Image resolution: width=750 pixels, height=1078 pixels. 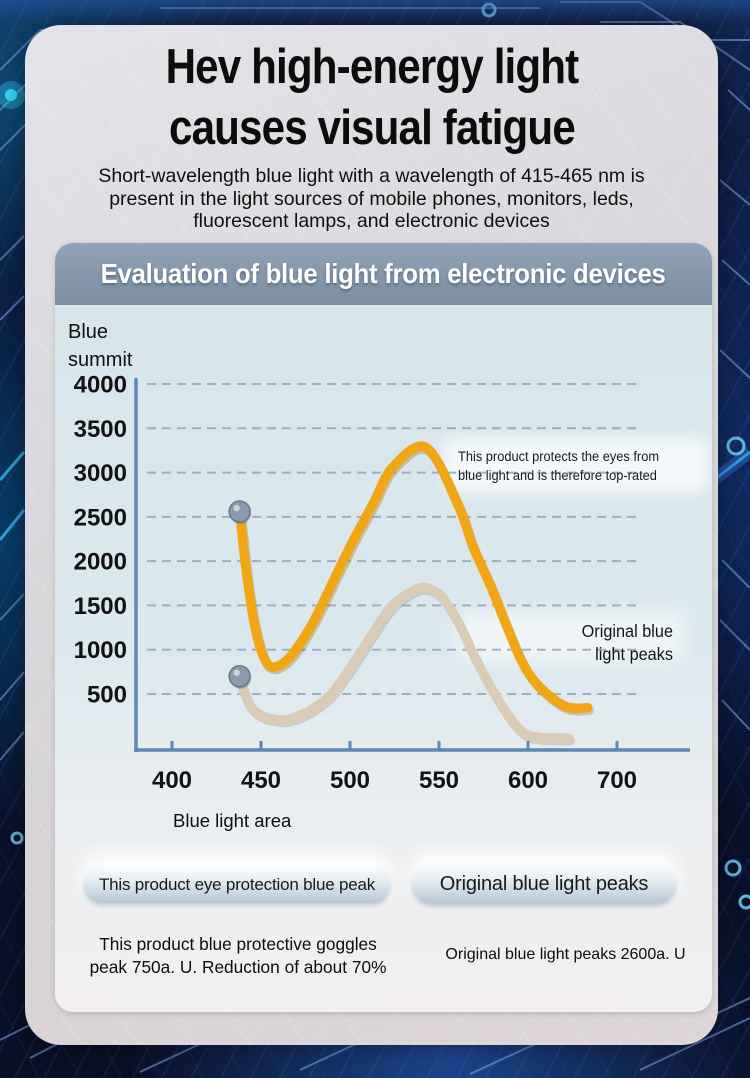 What do you see at coordinates (100, 562) in the screenshot?
I see `y-tick-label: 2000` at bounding box center [100, 562].